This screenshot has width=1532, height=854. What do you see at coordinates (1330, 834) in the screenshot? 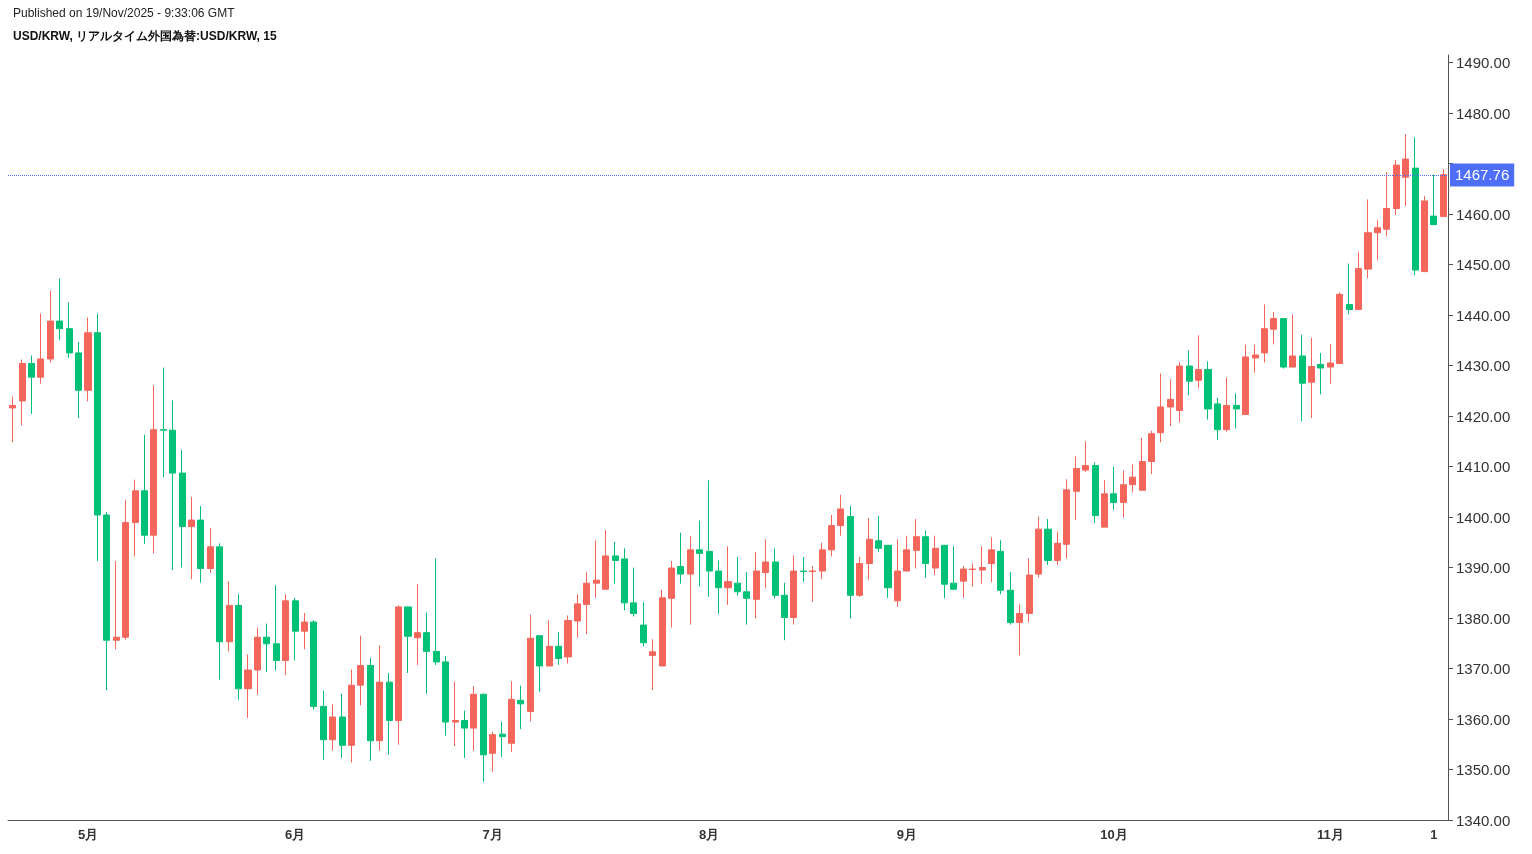
I see `x-tick-label: 11月` at bounding box center [1330, 834].